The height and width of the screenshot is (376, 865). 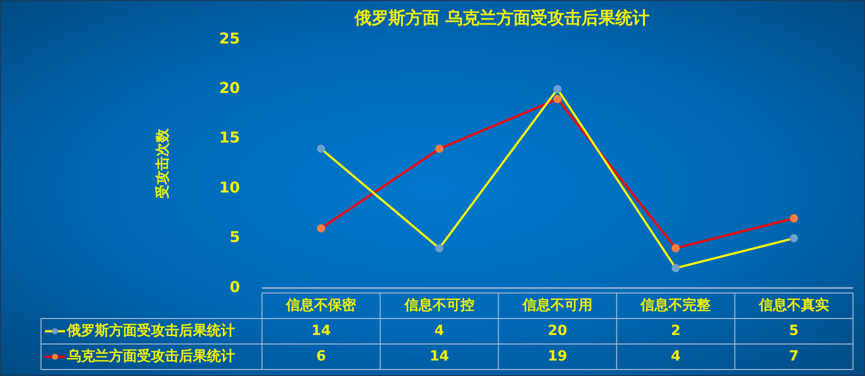 I want to click on x-tick-label: 信息不真实, so click(x=793, y=305).